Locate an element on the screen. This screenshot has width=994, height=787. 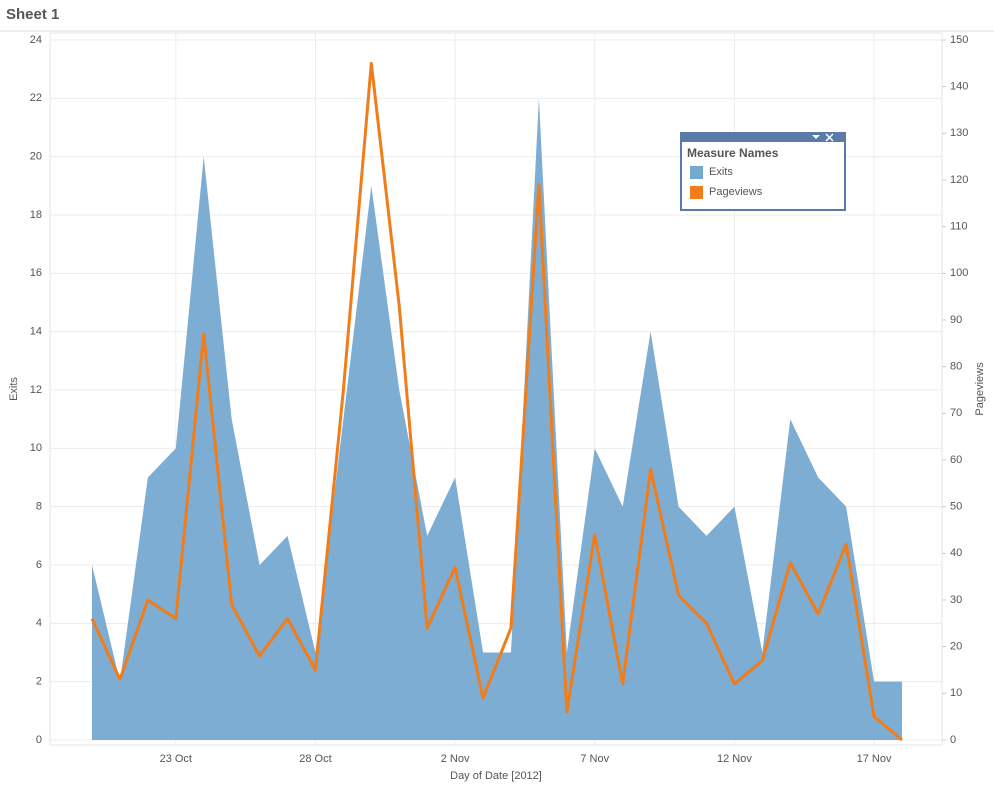
legend-box is located at coordinates (763, 171).